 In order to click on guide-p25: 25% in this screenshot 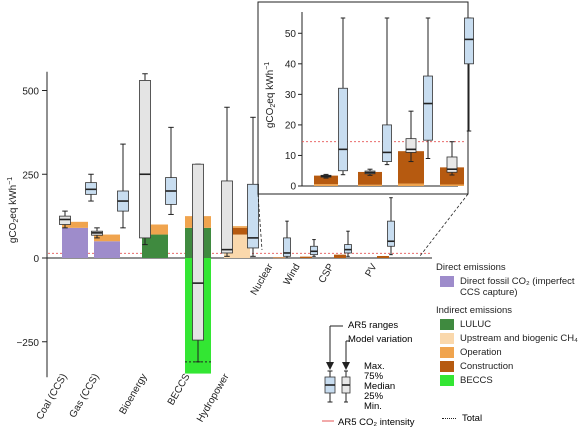, I will do `click(374, 396)`.